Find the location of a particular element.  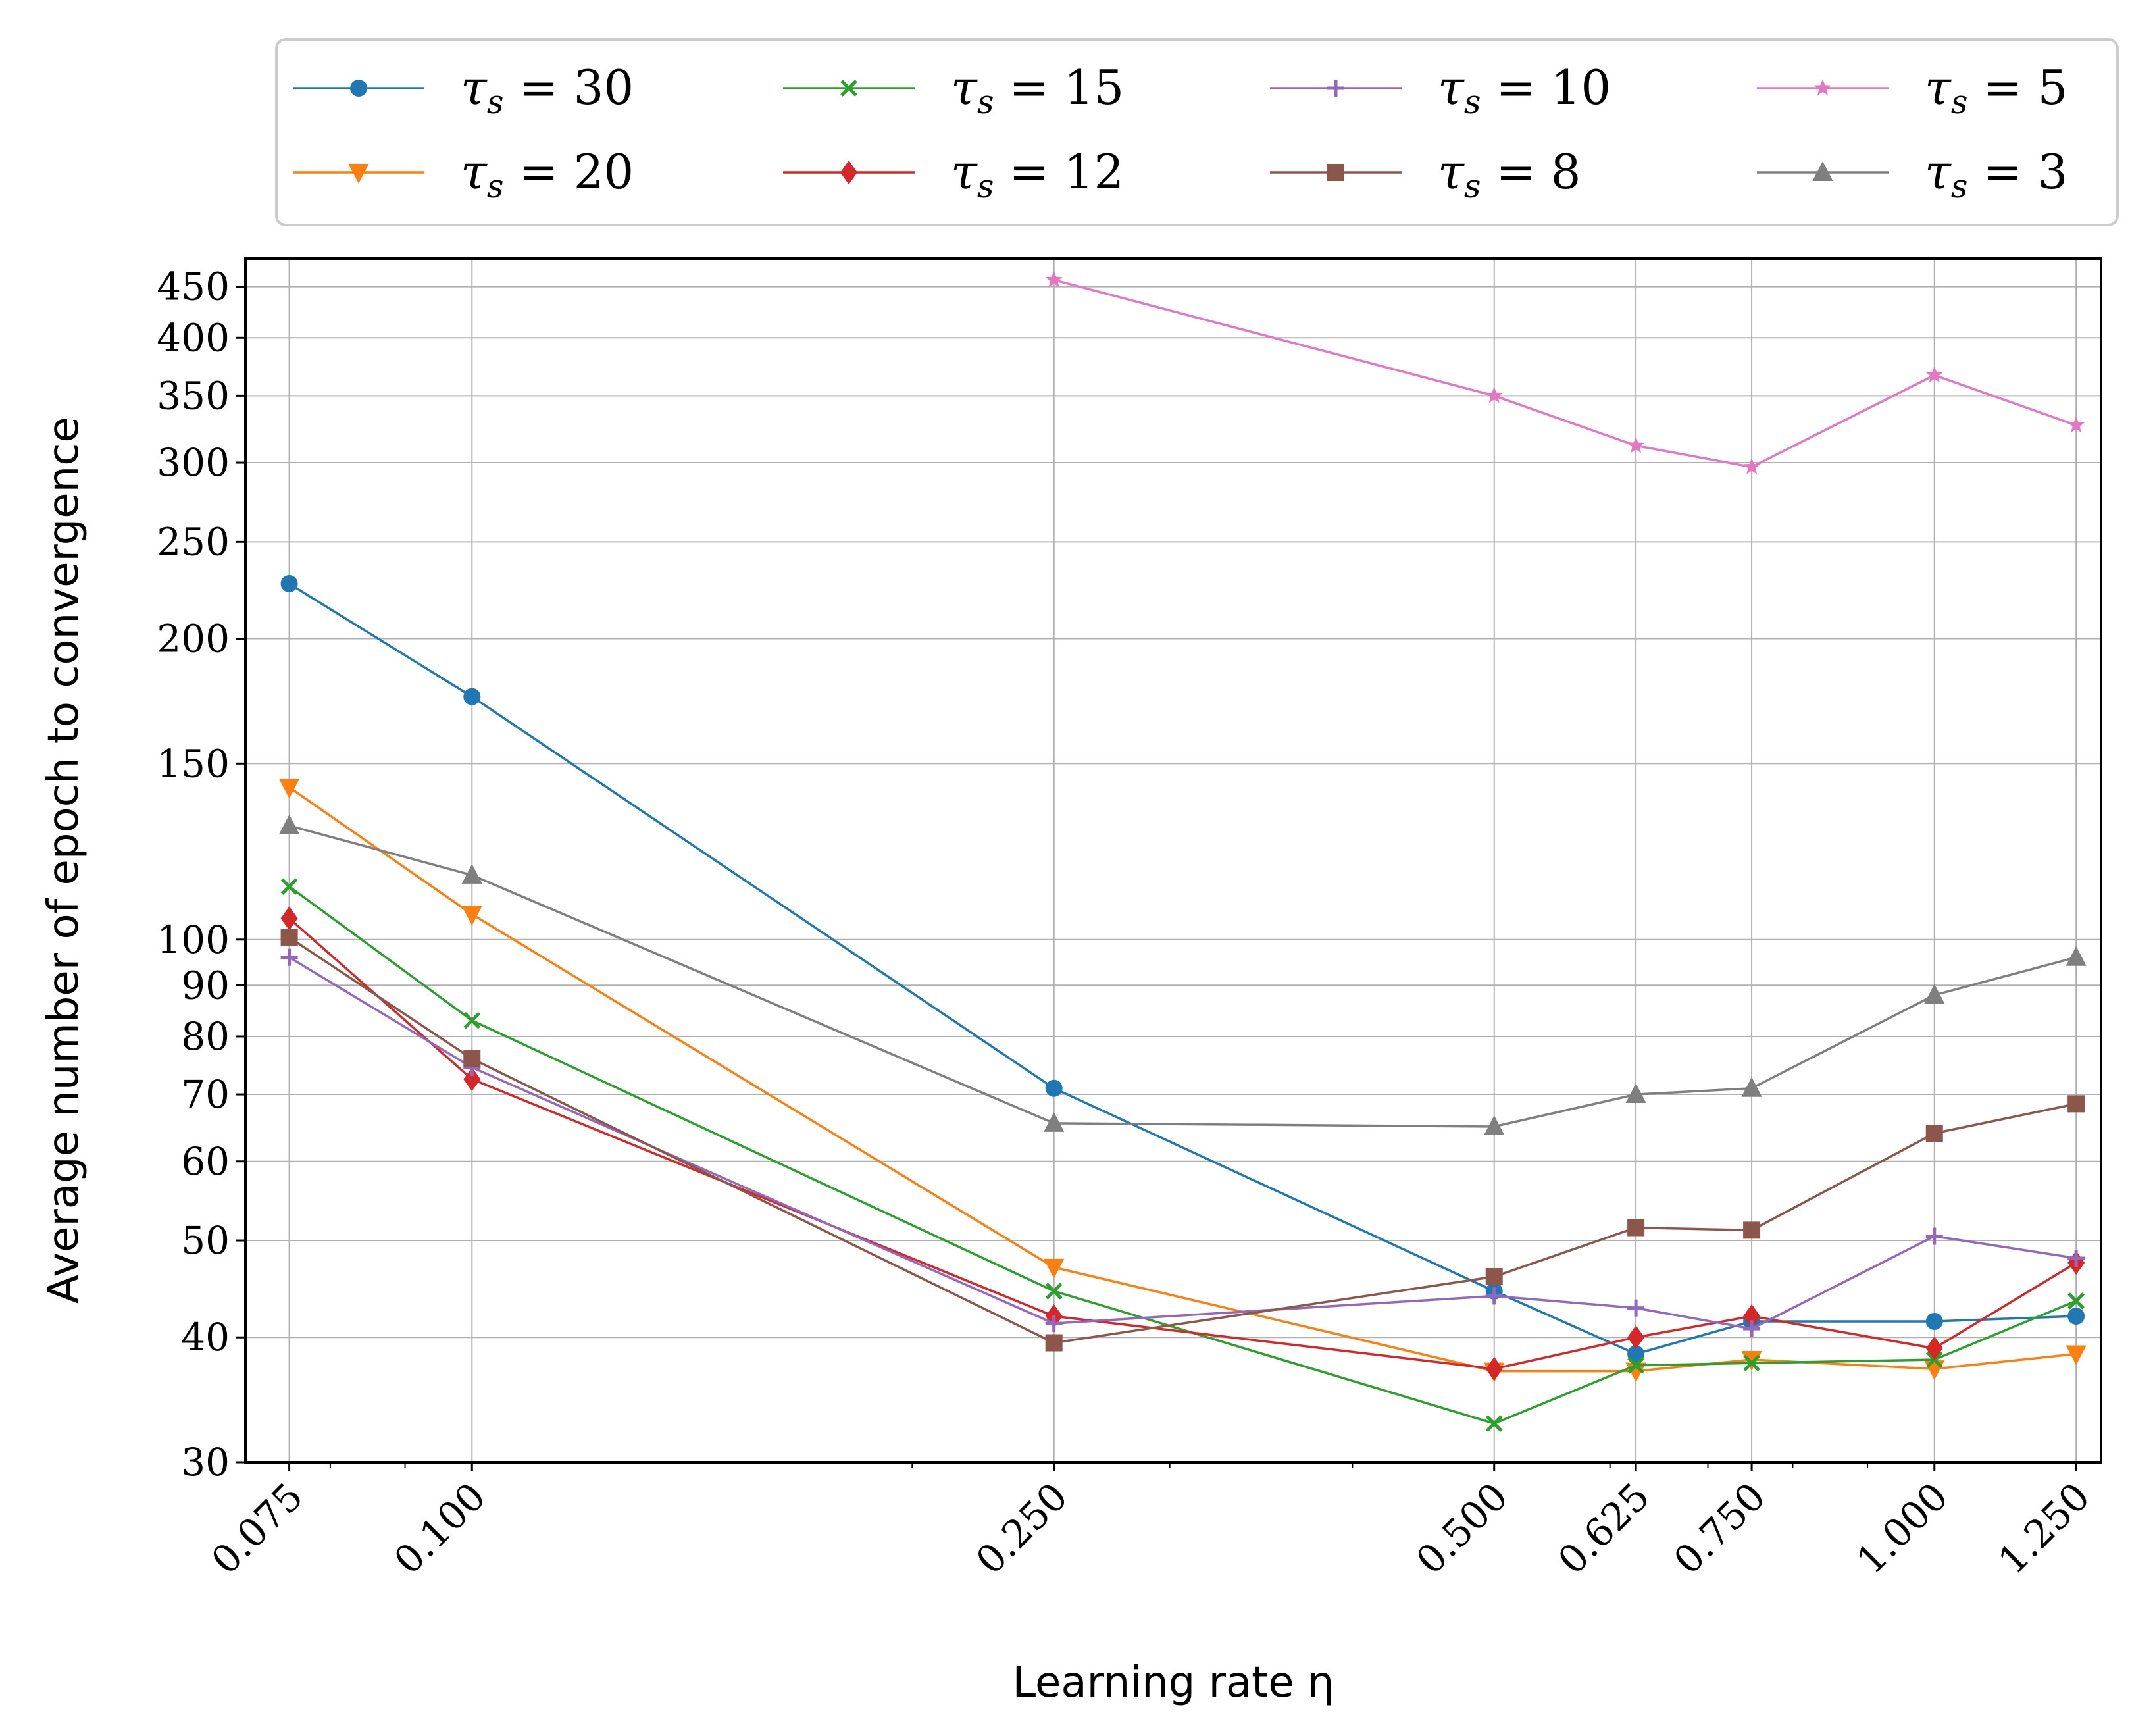

legend-label: τs = 8 is located at coordinates (1509, 174).